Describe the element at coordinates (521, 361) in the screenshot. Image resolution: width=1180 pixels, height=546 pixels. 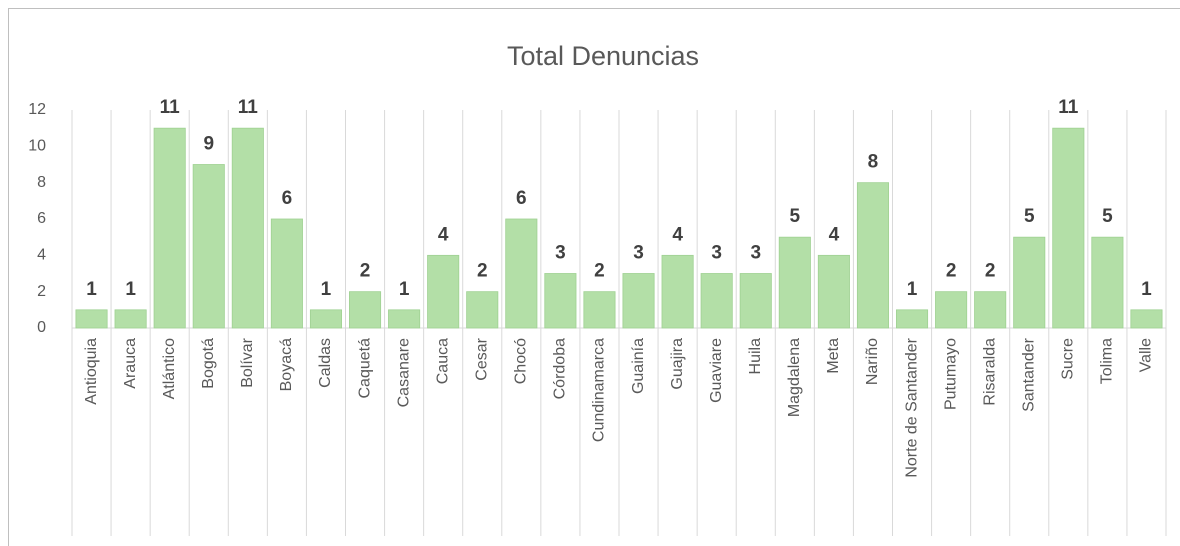
I see `x-tick-label: Chocó` at that location.